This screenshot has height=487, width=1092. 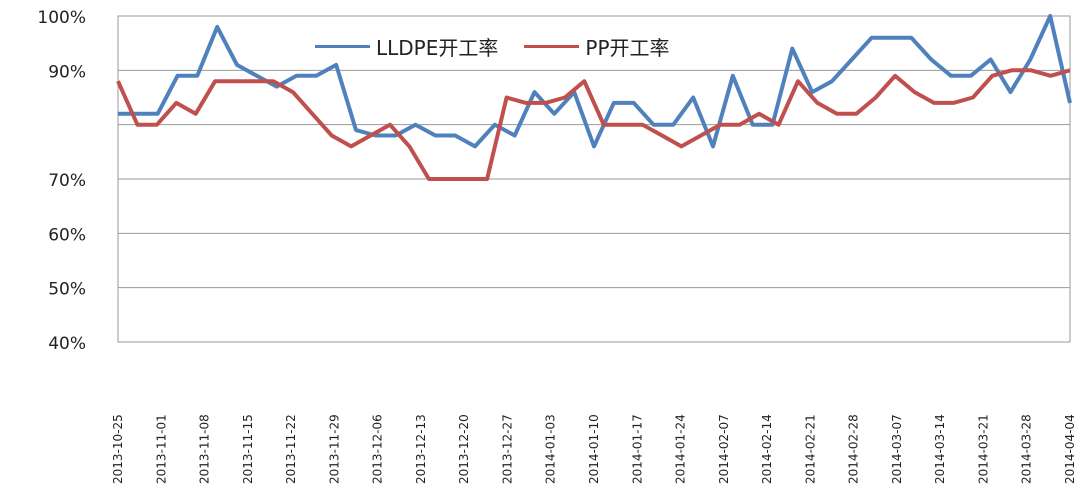 I want to click on x-tick-label: 2014-03-14, so click(x=940, y=449).